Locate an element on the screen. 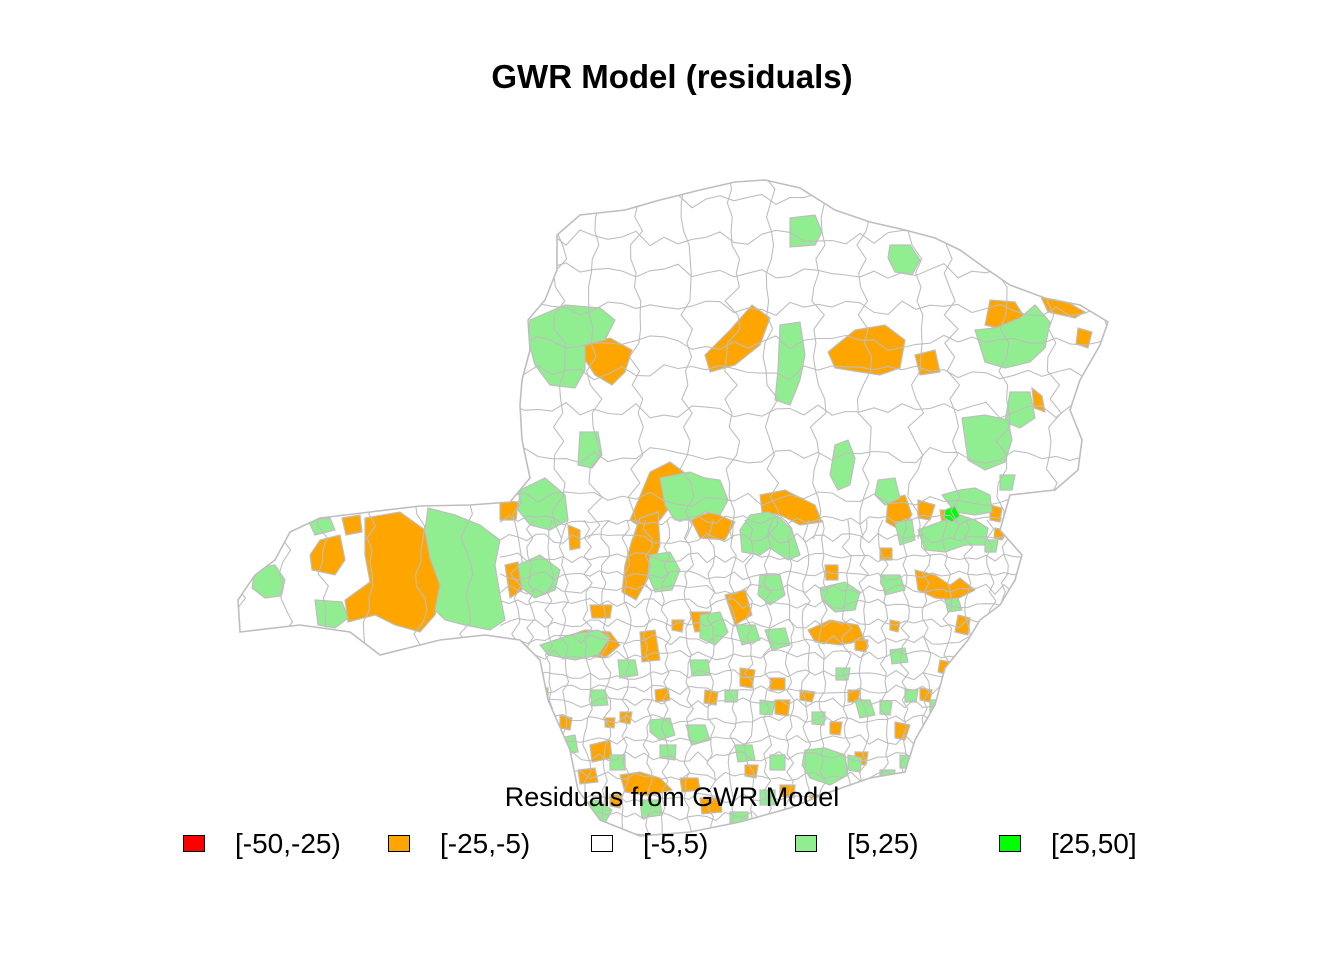 The width and height of the screenshot is (1344, 960). legend-label: [-25,-5) is located at coordinates (485, 843).